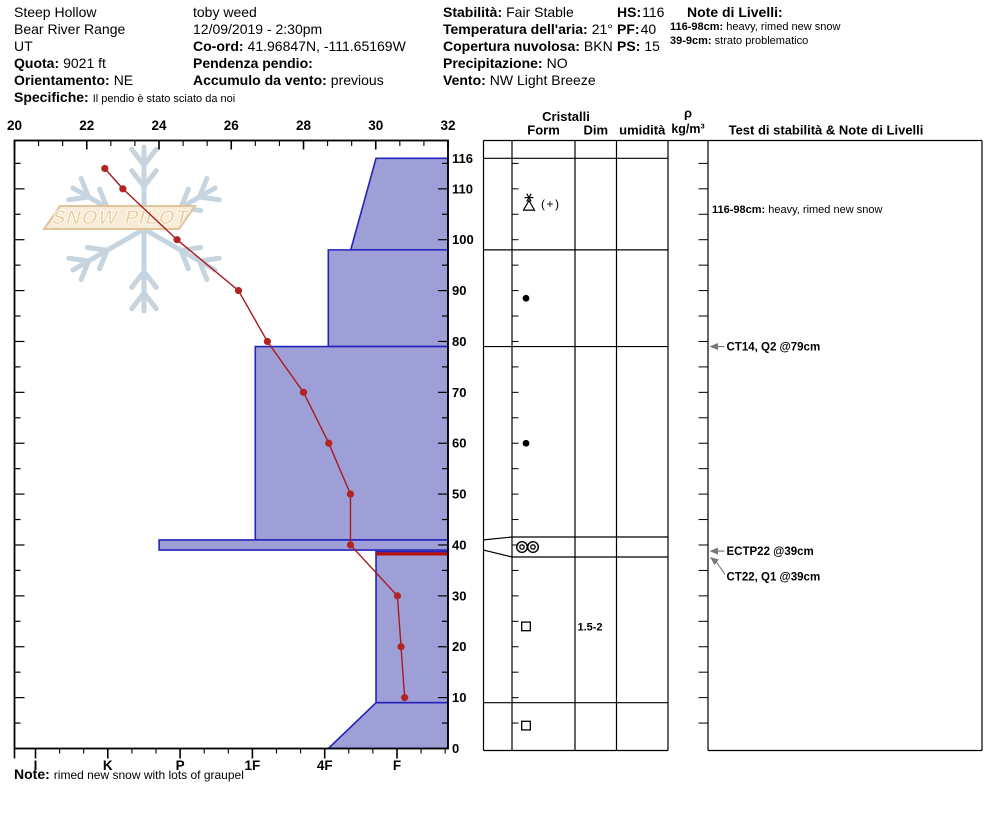  Describe the element at coordinates (55, 12) in the screenshot. I see `site-name: Steep Hollow` at that location.